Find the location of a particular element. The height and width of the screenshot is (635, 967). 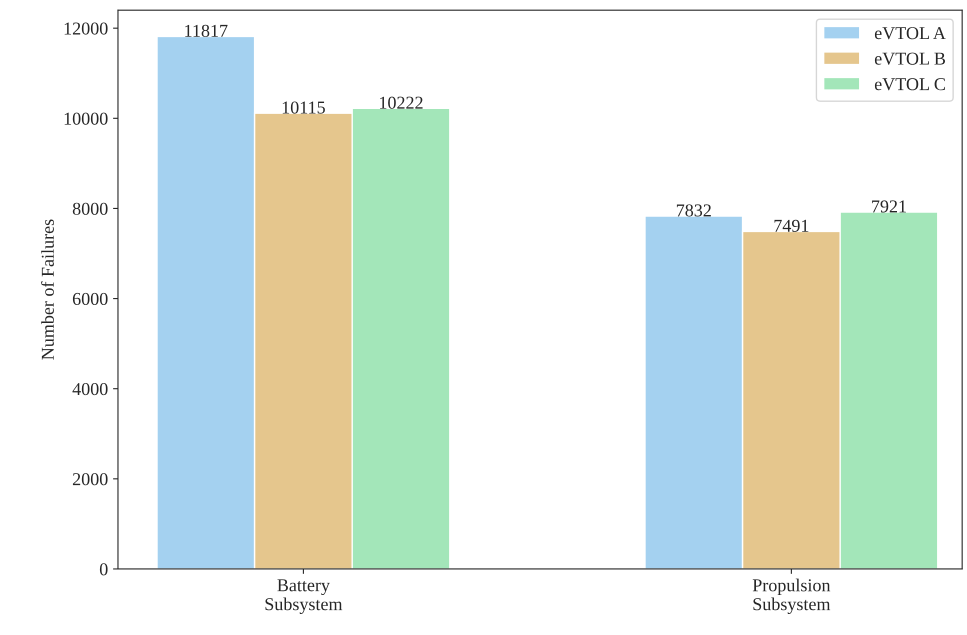

y-tick-label: 12000 is located at coordinates (86, 28).